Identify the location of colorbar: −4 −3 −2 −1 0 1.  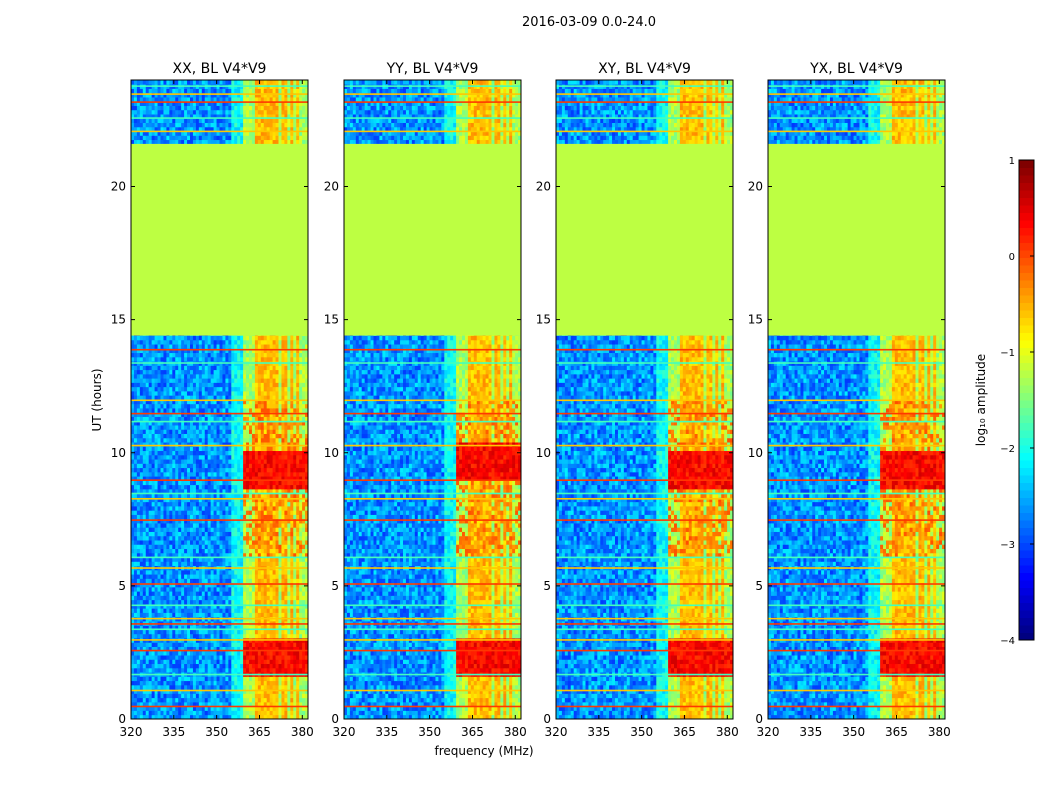
(1017, 401).